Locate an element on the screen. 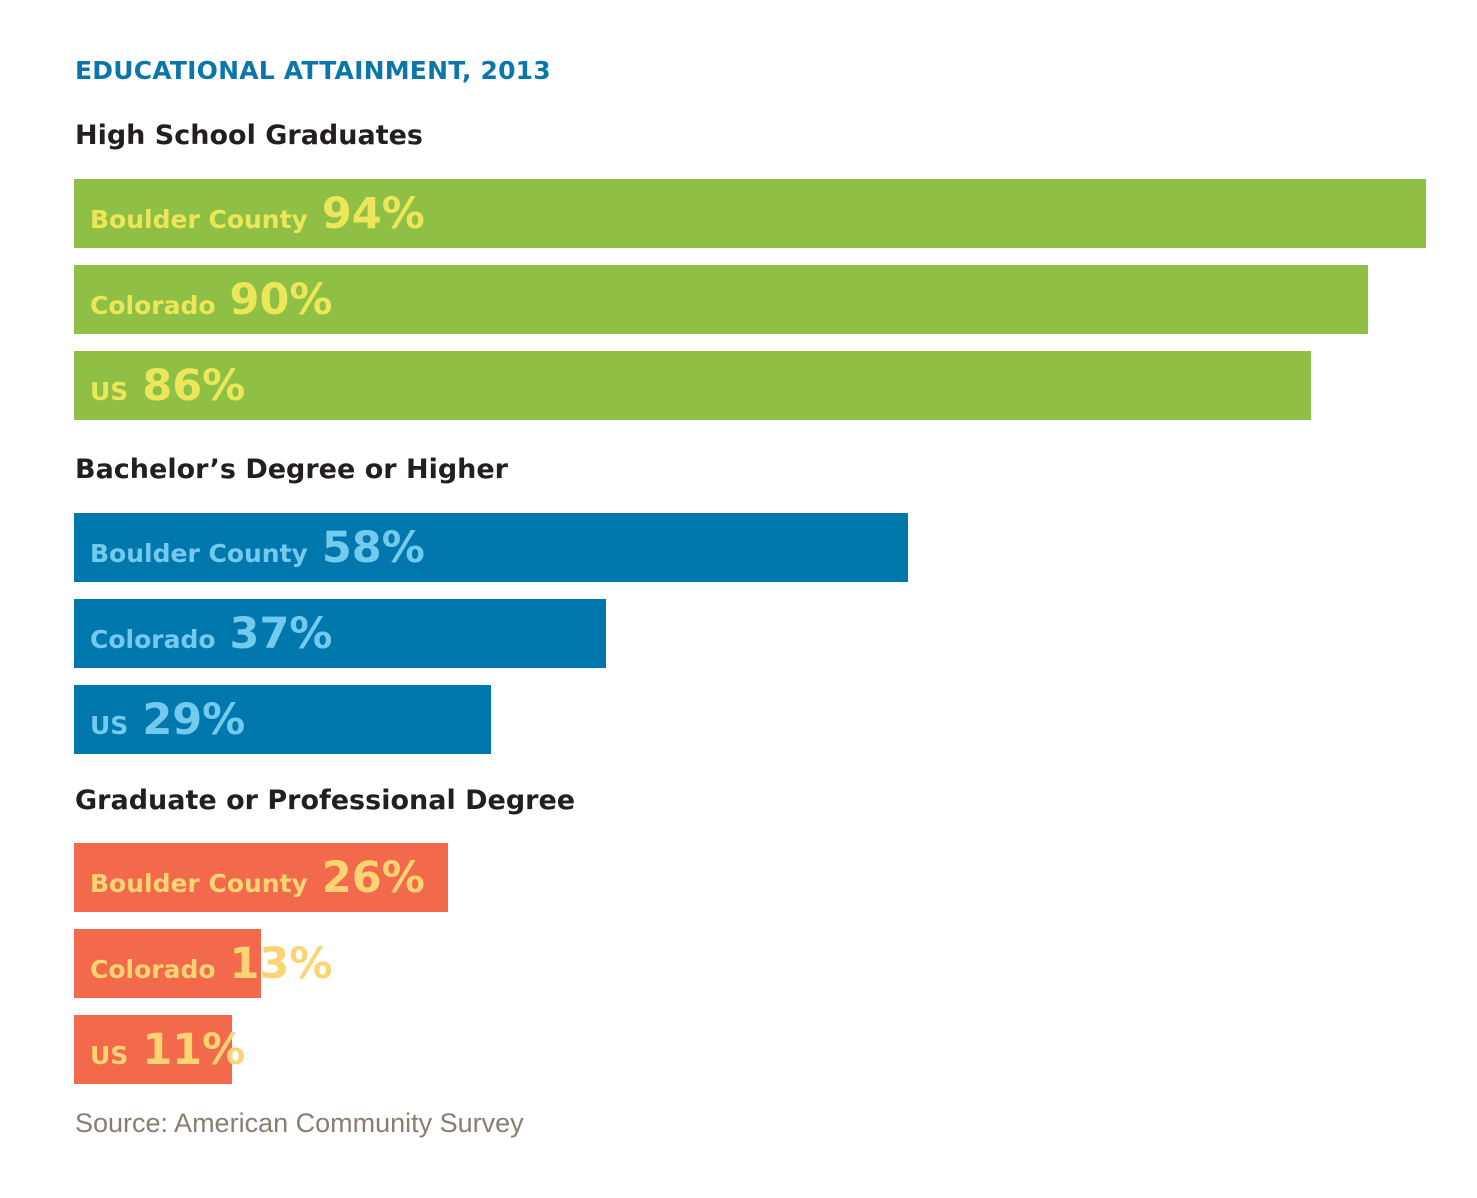  bar-bachelors-colorado: Colorado 37% is located at coordinates (340, 633).